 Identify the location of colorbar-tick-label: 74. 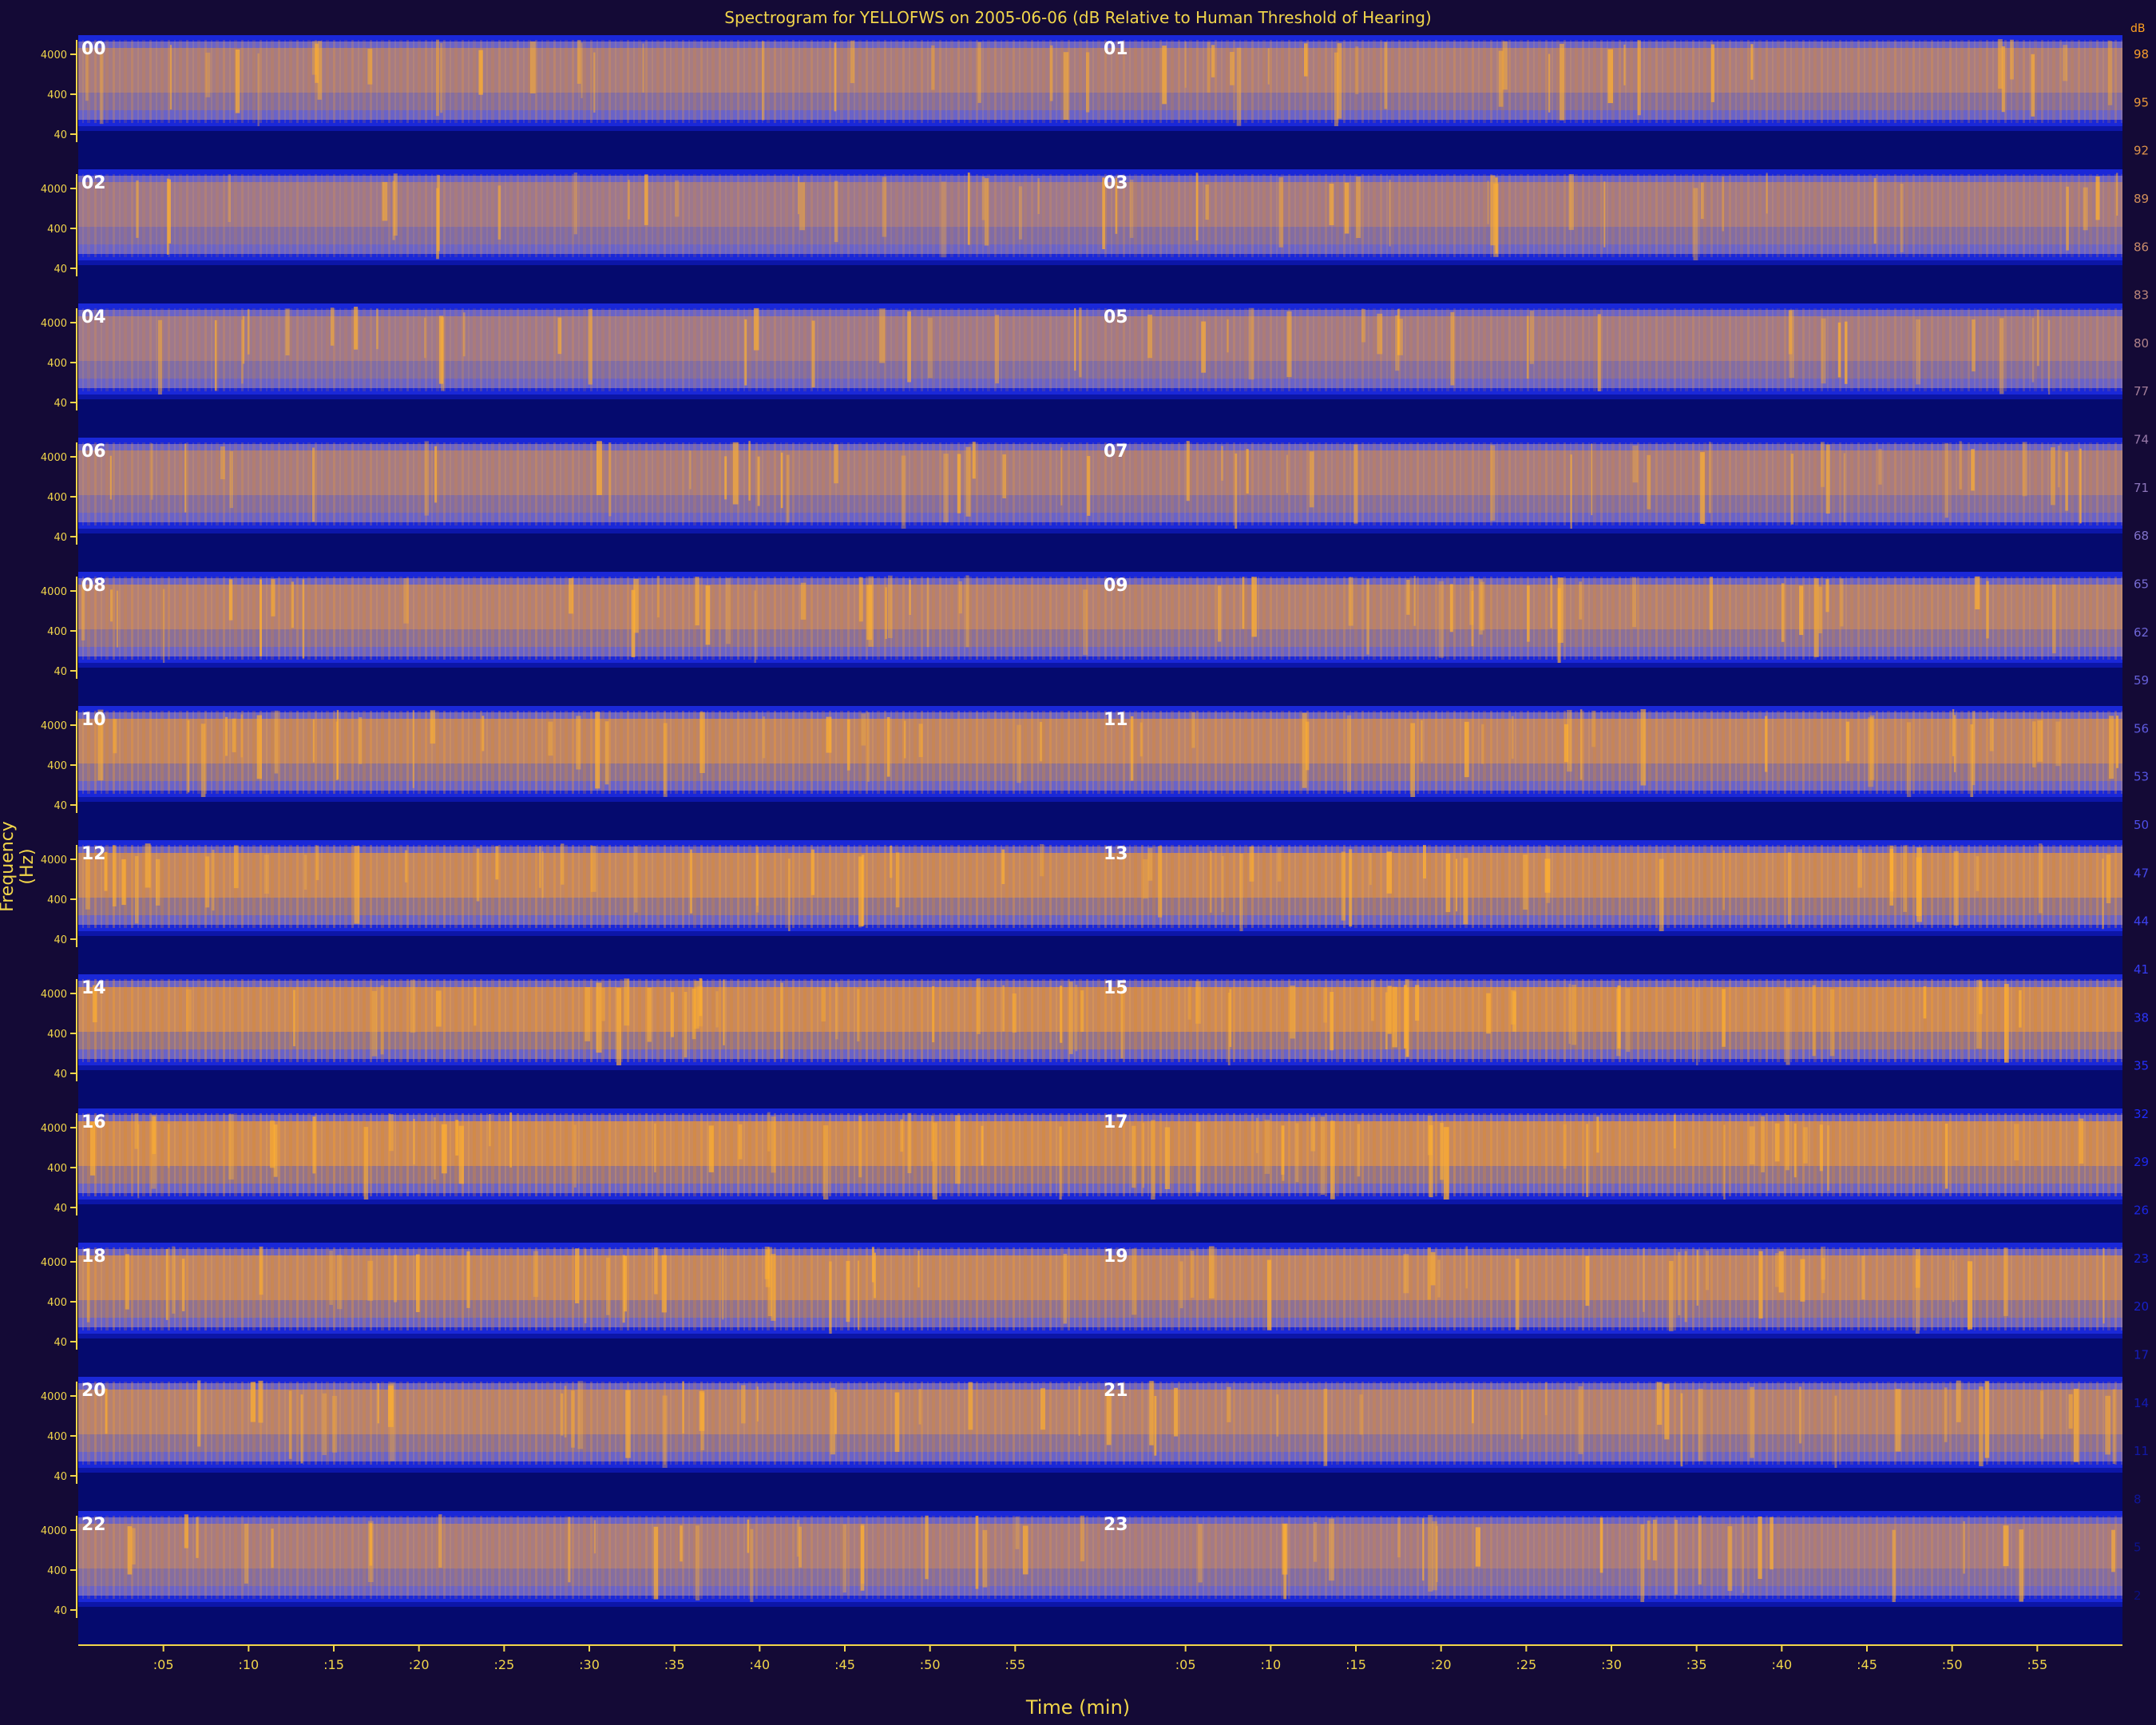
(2141, 440).